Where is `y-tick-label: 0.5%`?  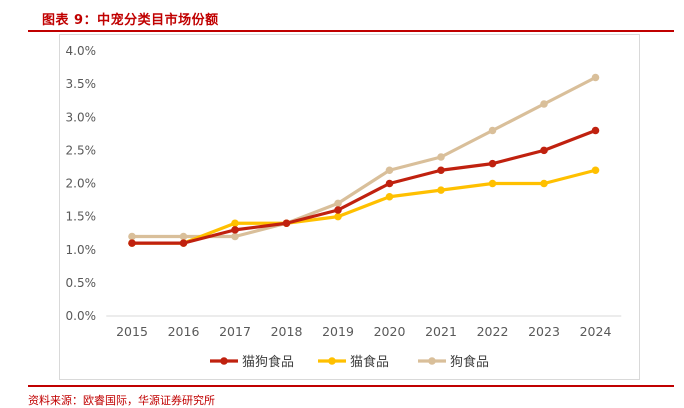 y-tick-label: 0.5% is located at coordinates (81, 283).